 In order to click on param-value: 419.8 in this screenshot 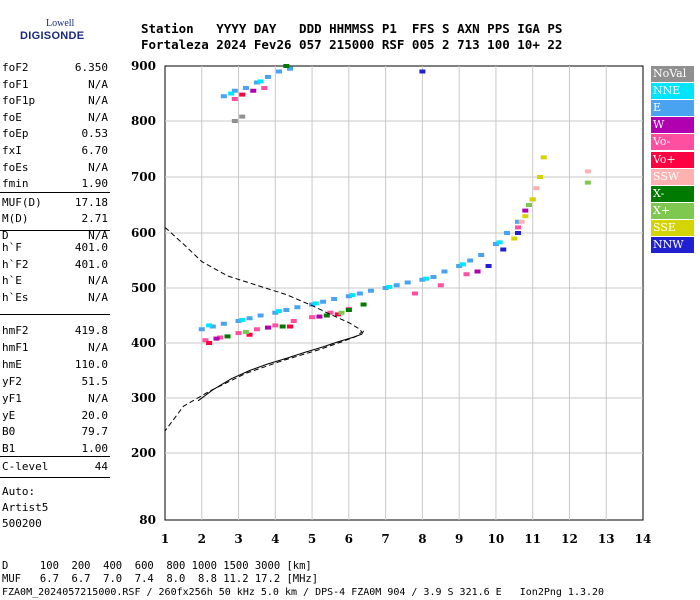, I will do `click(91, 330)`.